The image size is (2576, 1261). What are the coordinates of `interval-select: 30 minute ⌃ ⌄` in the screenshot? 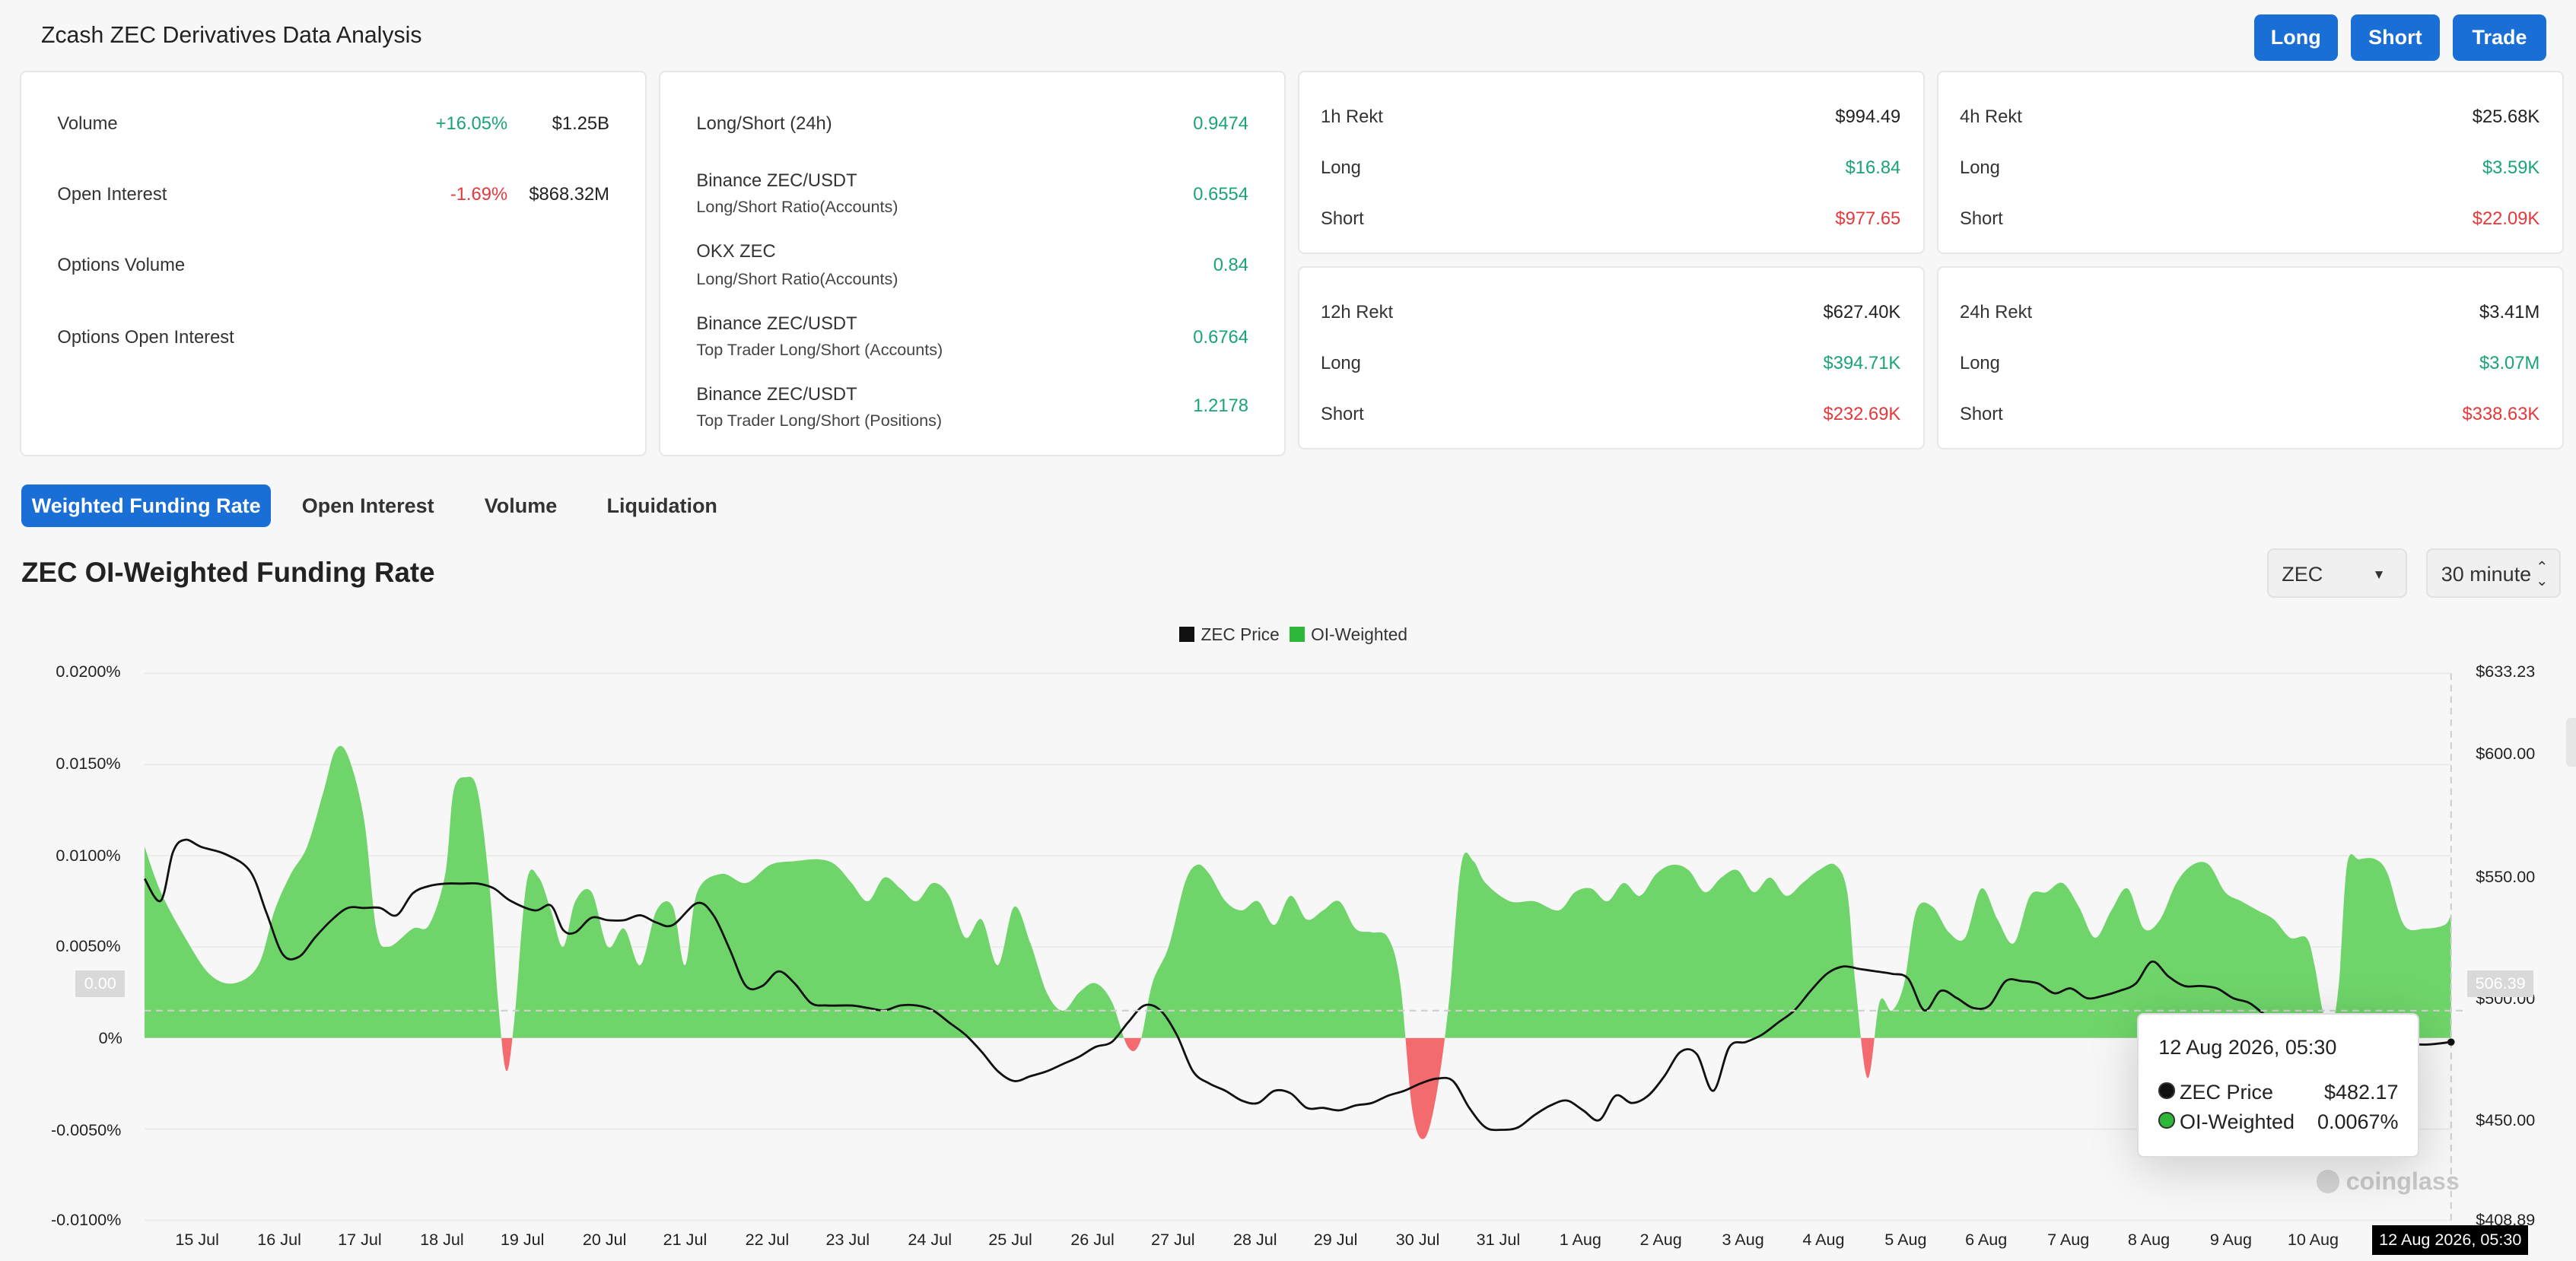 It's located at (2494, 573).